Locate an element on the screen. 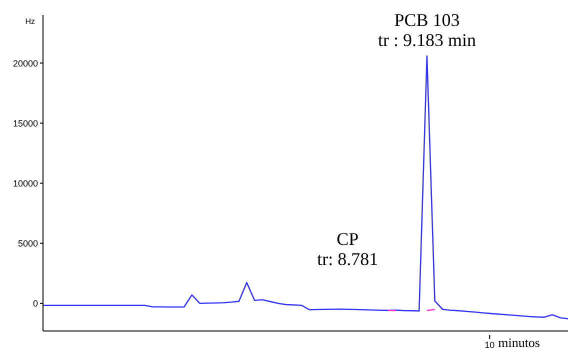  x-tick-label: 10 is located at coordinates (489, 345).